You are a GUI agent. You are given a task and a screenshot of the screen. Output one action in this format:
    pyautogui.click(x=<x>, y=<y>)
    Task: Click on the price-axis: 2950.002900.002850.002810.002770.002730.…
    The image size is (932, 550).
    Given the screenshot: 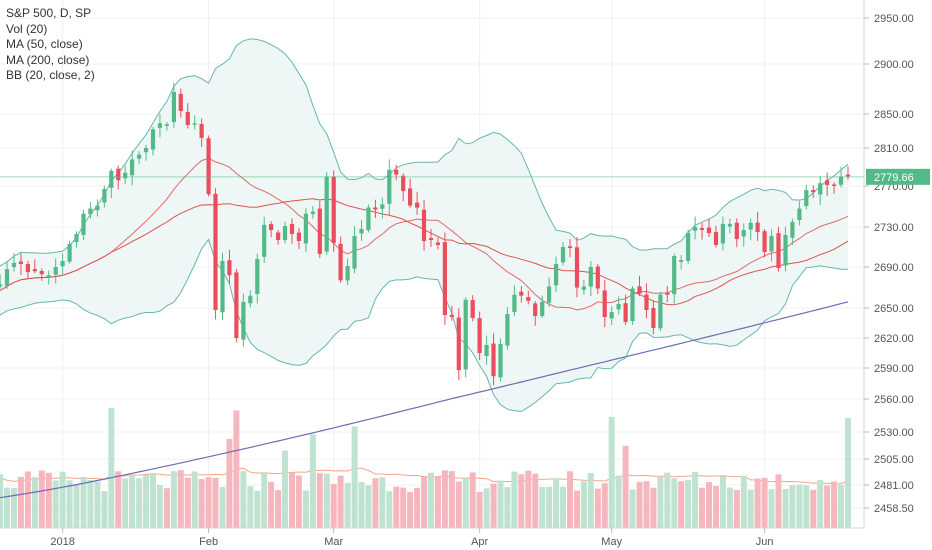 What is the action you would take?
    pyautogui.click(x=889, y=264)
    